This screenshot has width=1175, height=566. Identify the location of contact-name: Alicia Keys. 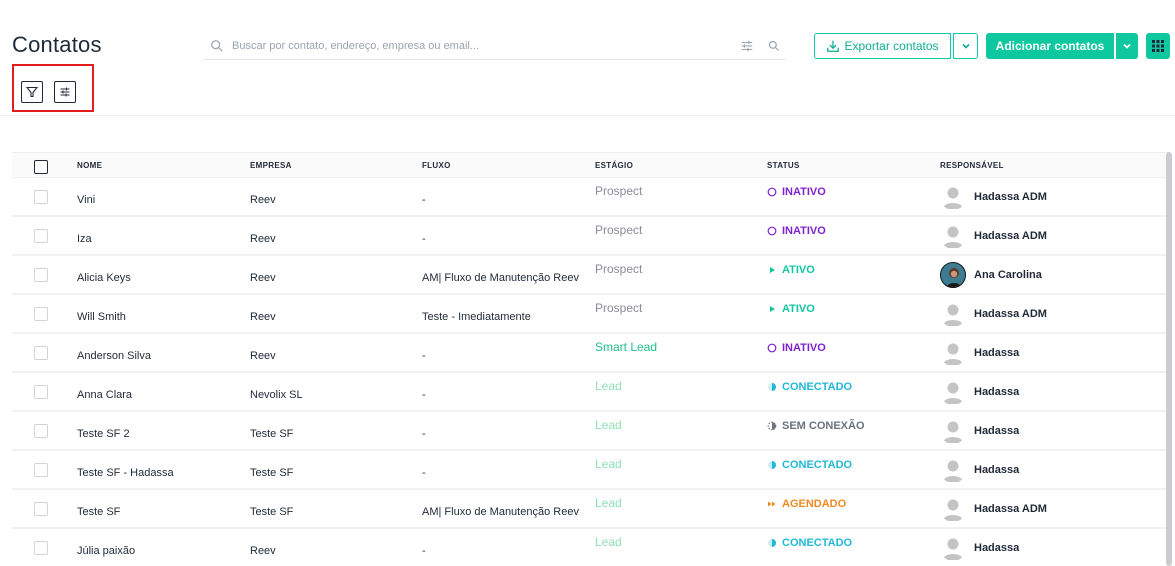
(104, 278).